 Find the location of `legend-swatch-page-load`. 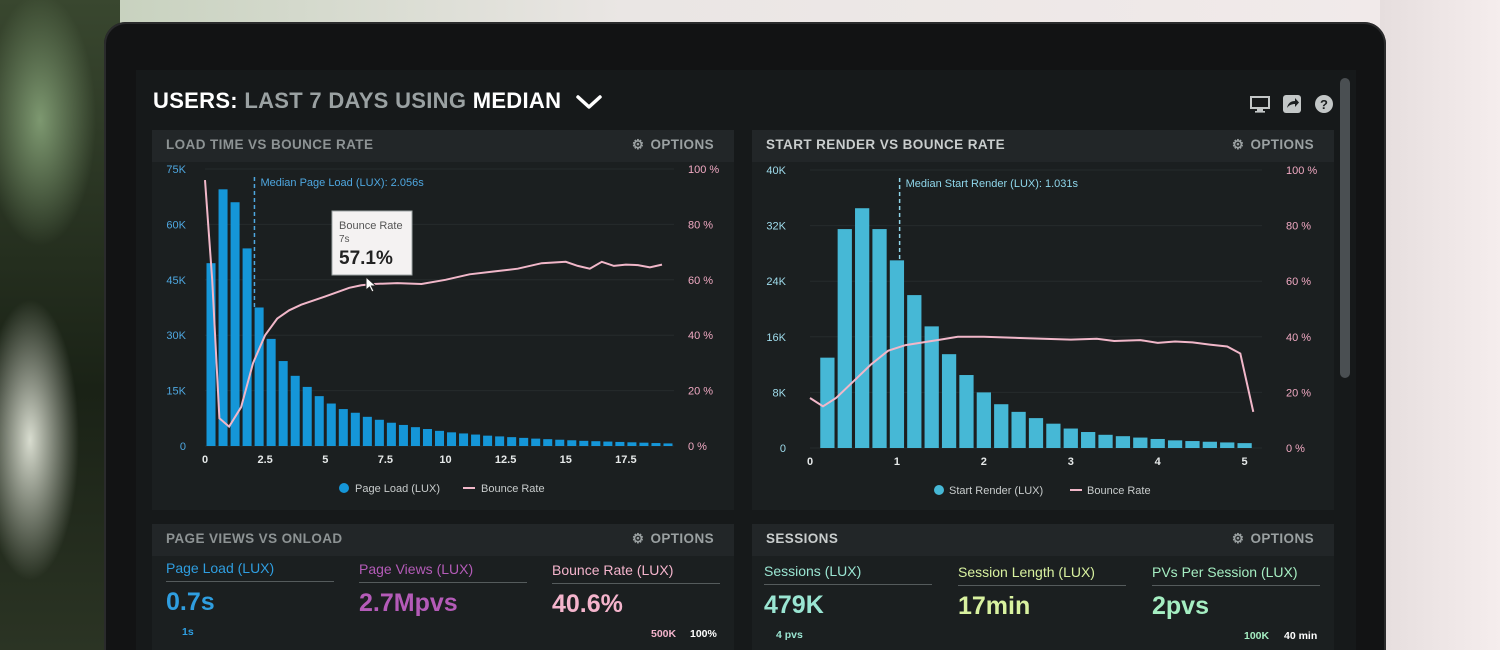

legend-swatch-page-load is located at coordinates (344, 488).